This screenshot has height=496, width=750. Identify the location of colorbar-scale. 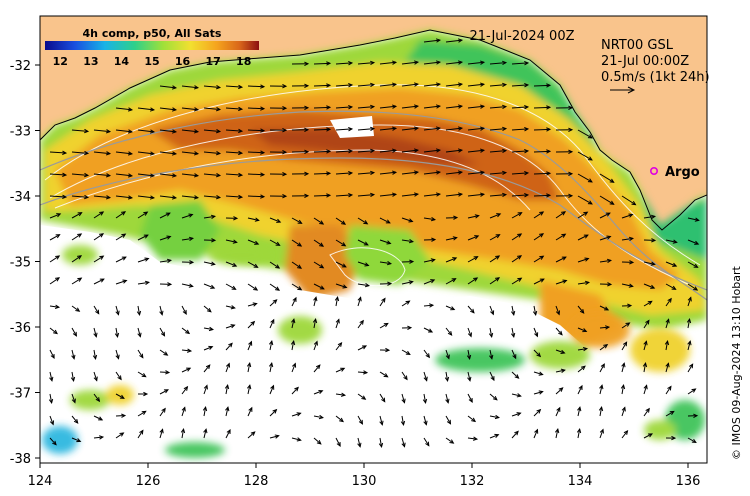
(152, 45).